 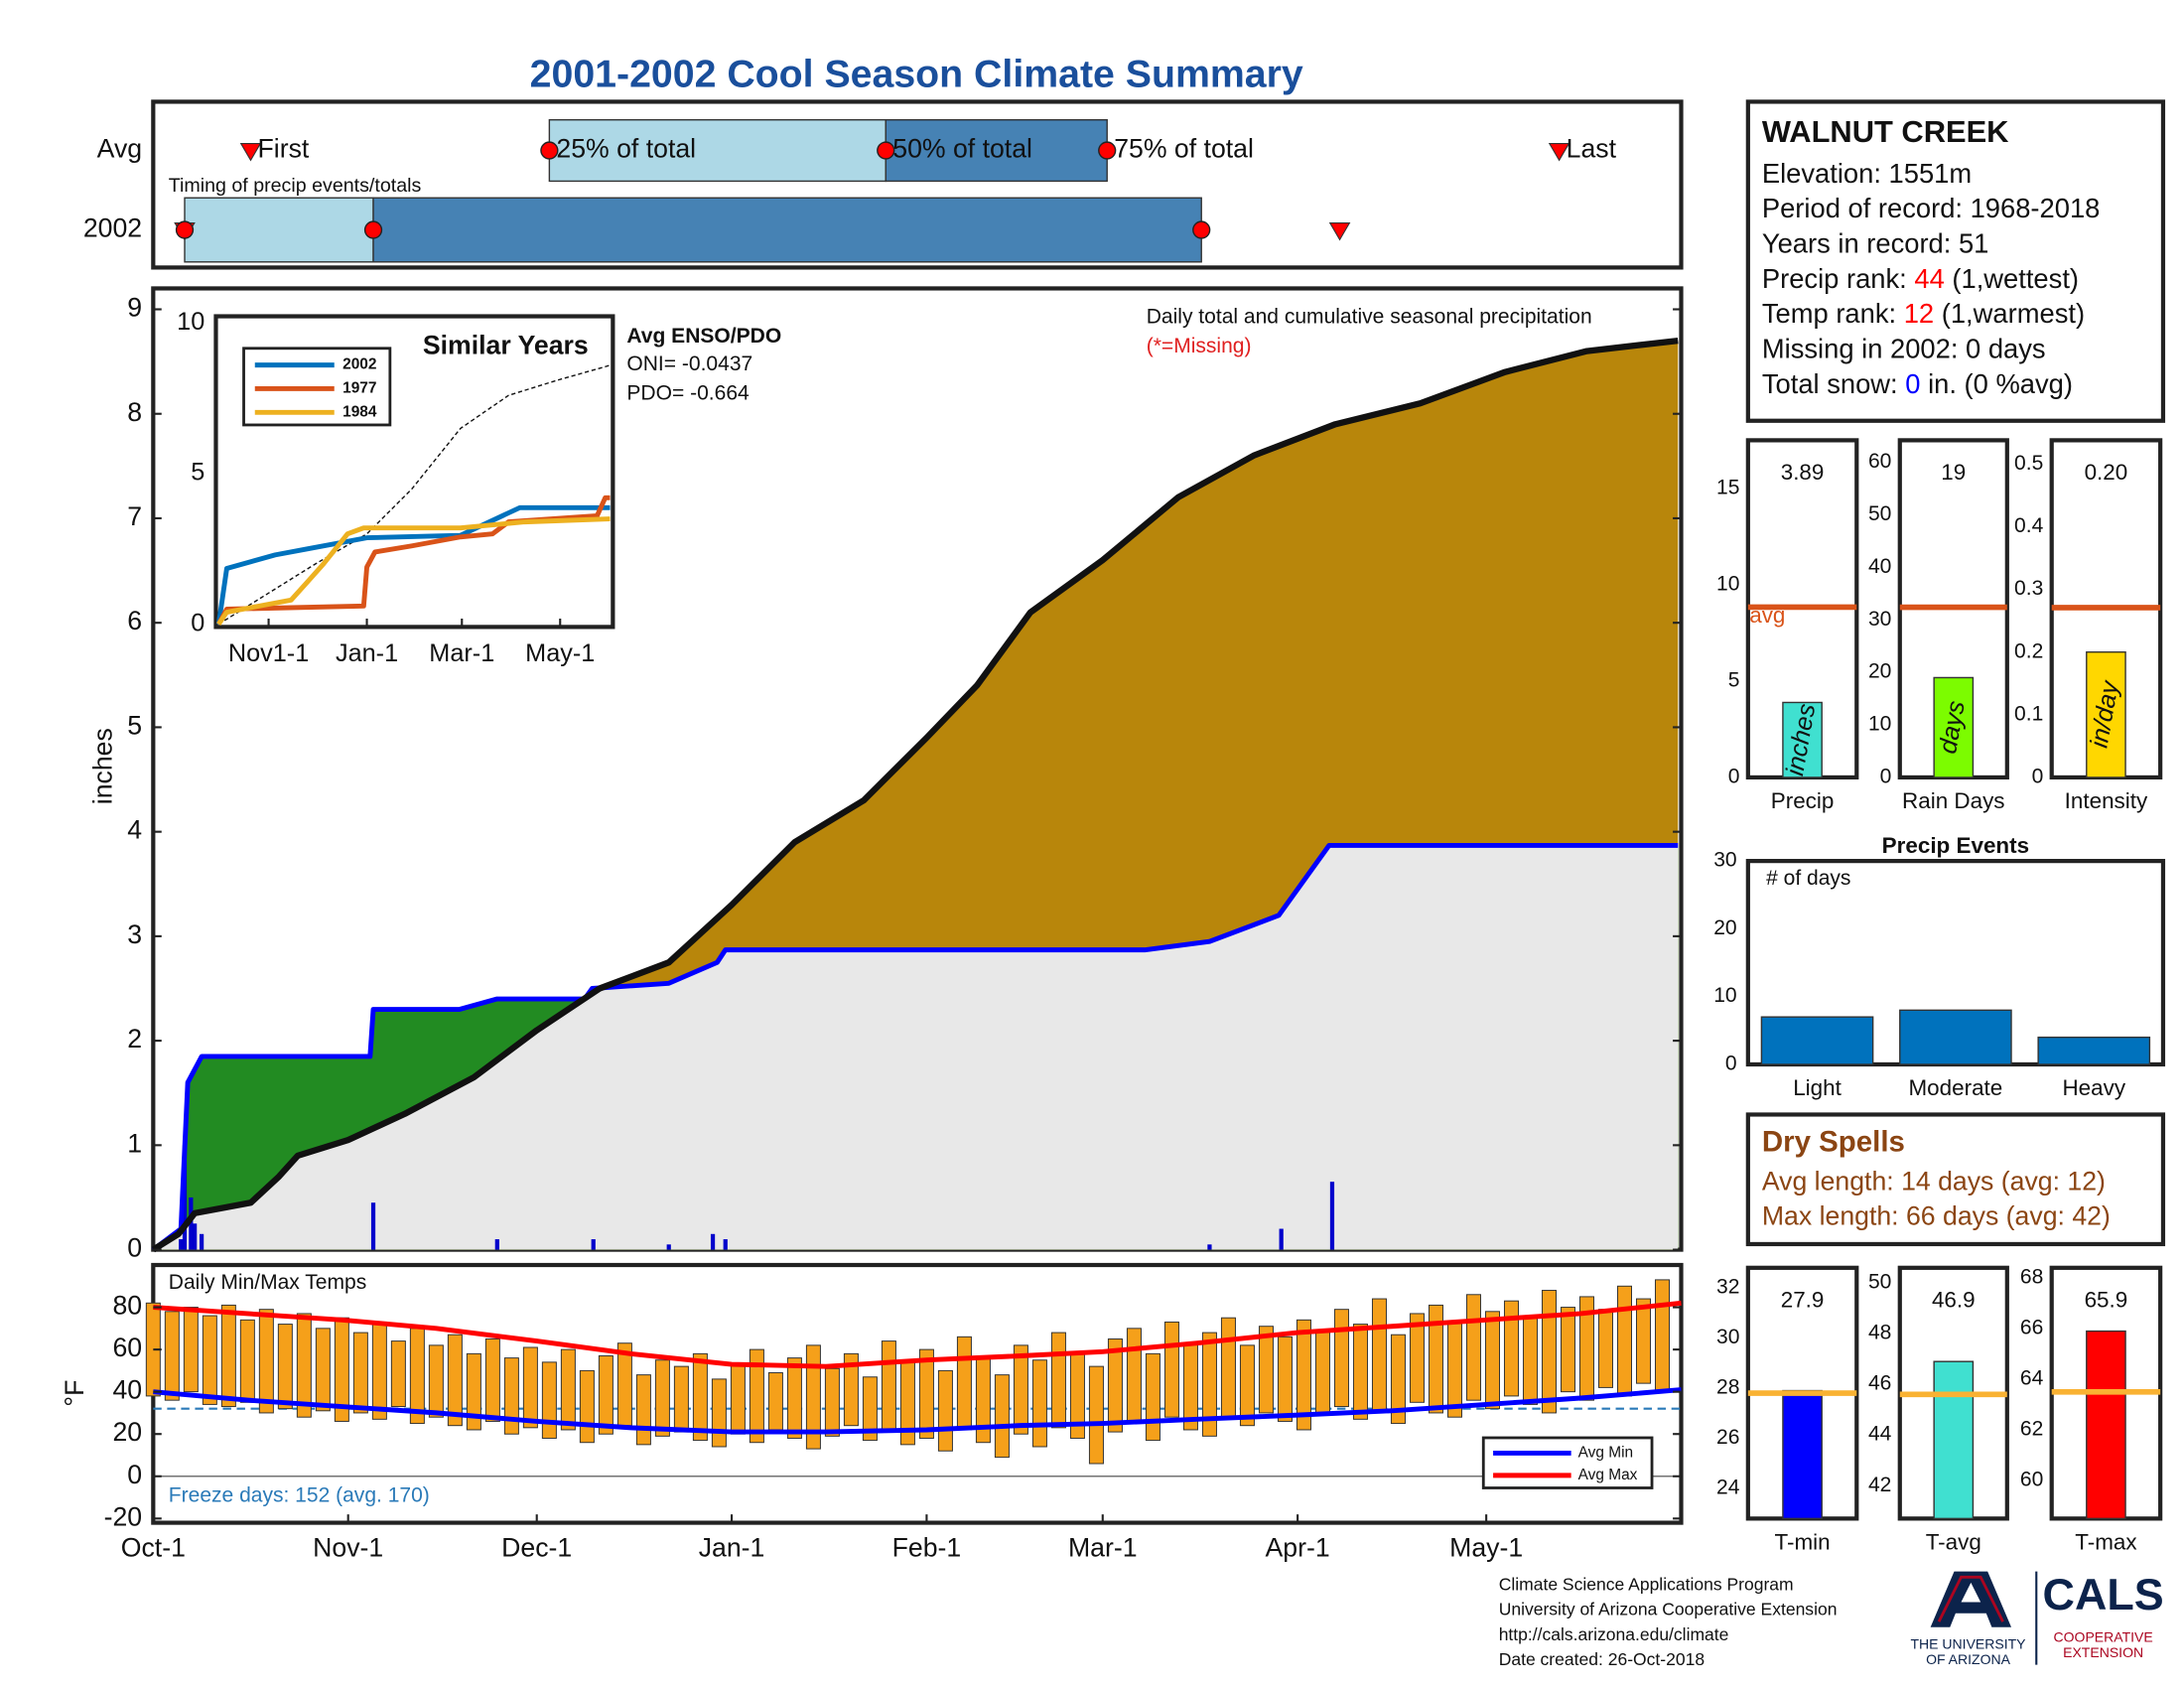 I want to click on category-label: Intensity, so click(x=2106, y=800).